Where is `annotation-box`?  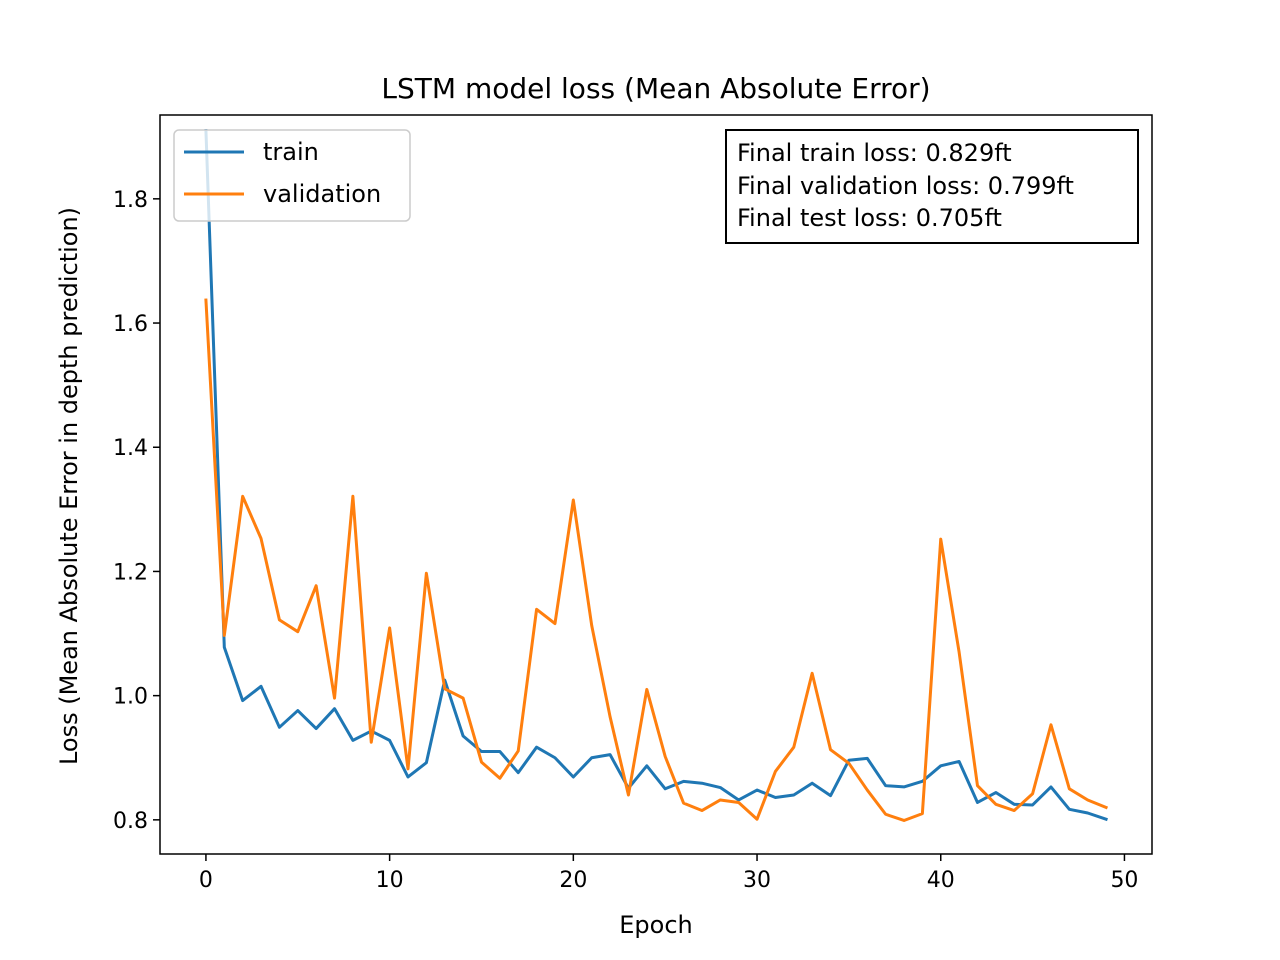 annotation-box is located at coordinates (932, 186).